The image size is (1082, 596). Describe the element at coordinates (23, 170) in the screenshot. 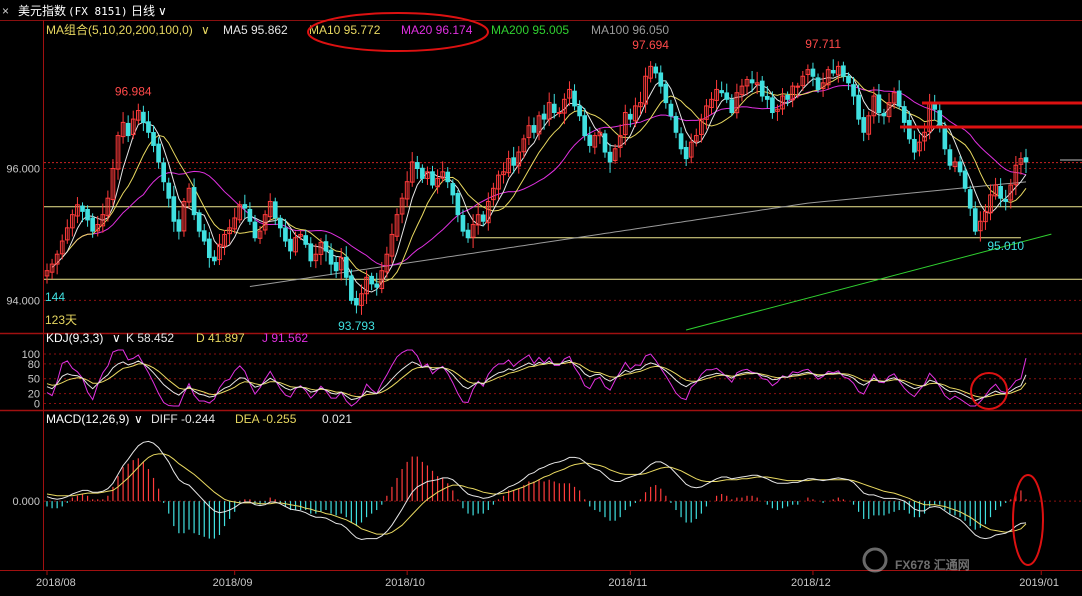

I see `price-tick-label: 96.000` at that location.